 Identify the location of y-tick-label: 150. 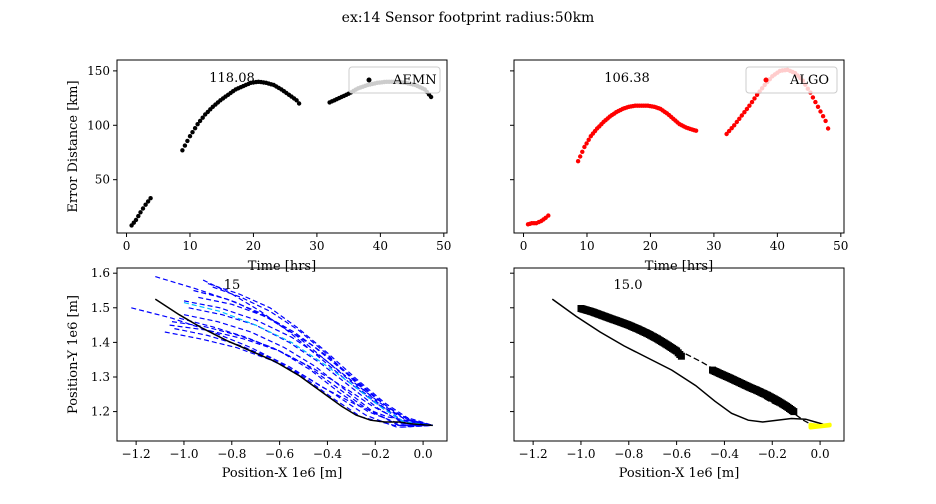
(98, 71).